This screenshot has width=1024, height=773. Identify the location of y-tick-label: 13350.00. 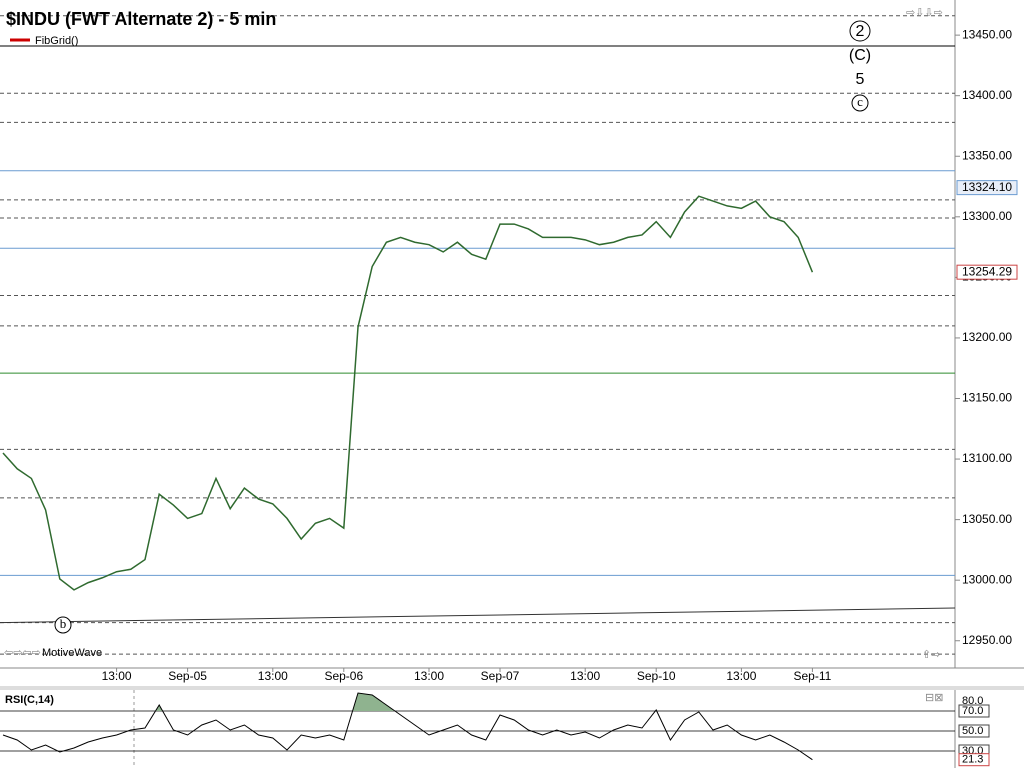
(987, 155).